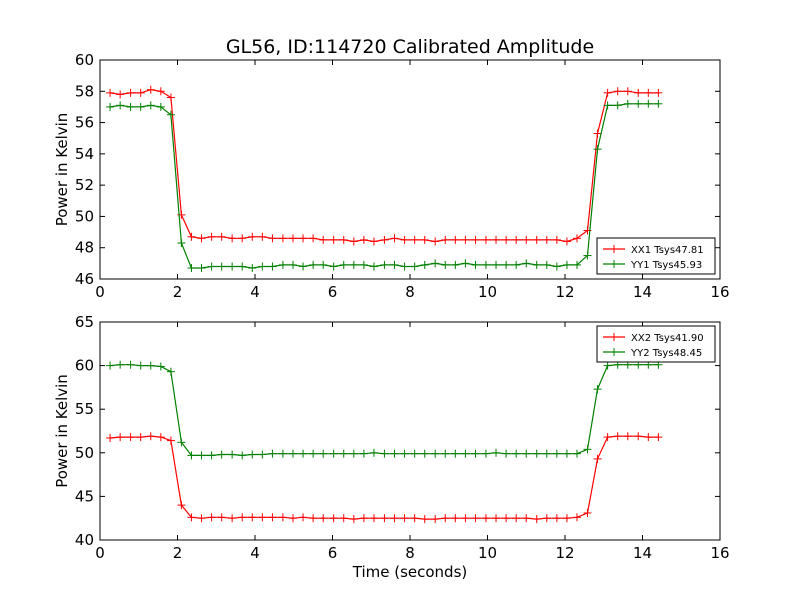  What do you see at coordinates (666, 353) in the screenshot?
I see `legend-label: YY2 Tsys48.45` at bounding box center [666, 353].